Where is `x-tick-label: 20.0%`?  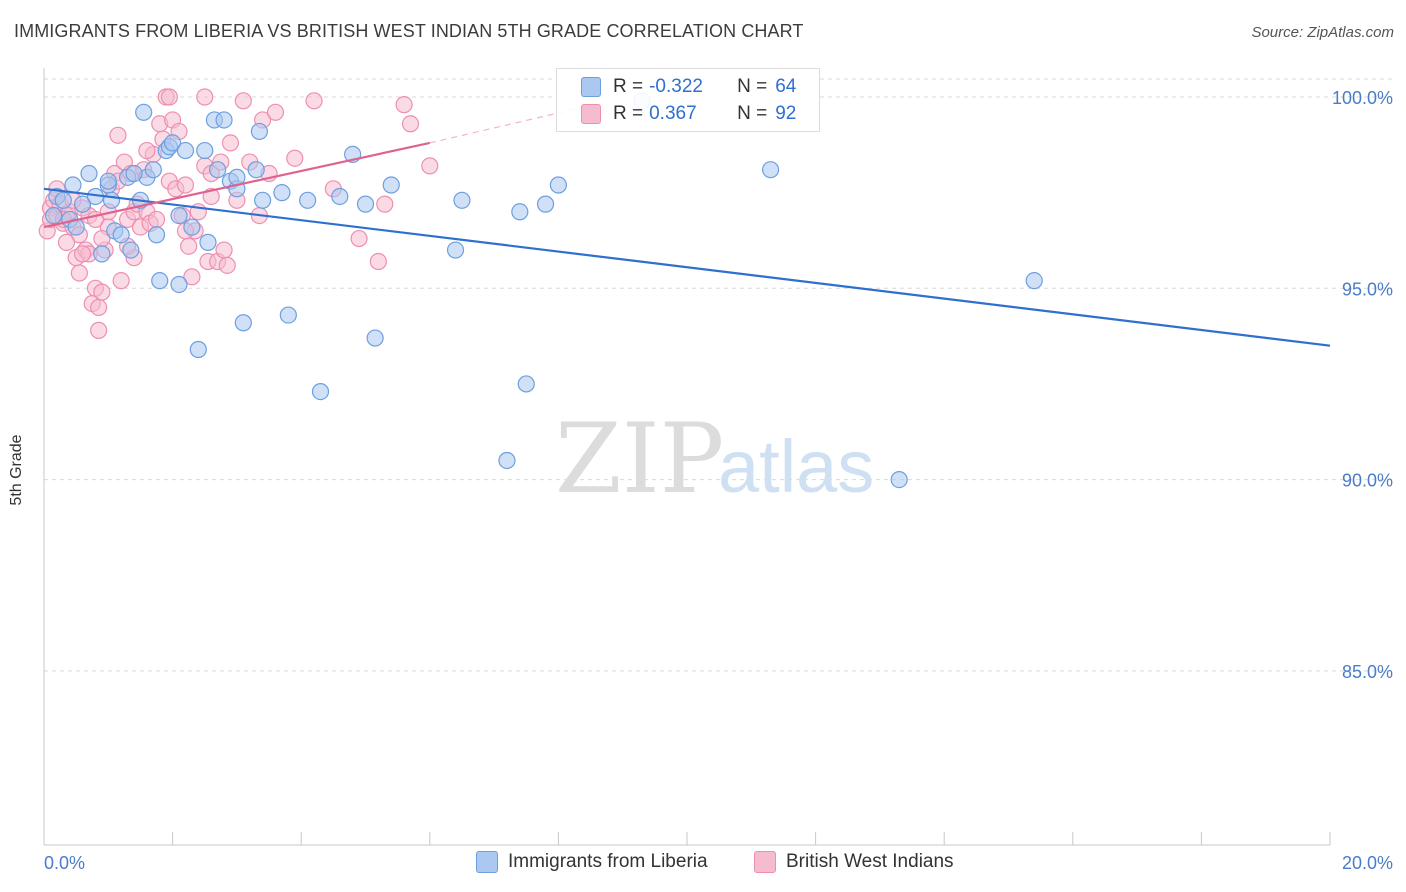
x-tick-label: 20.0% is located at coordinates (1367, 863).